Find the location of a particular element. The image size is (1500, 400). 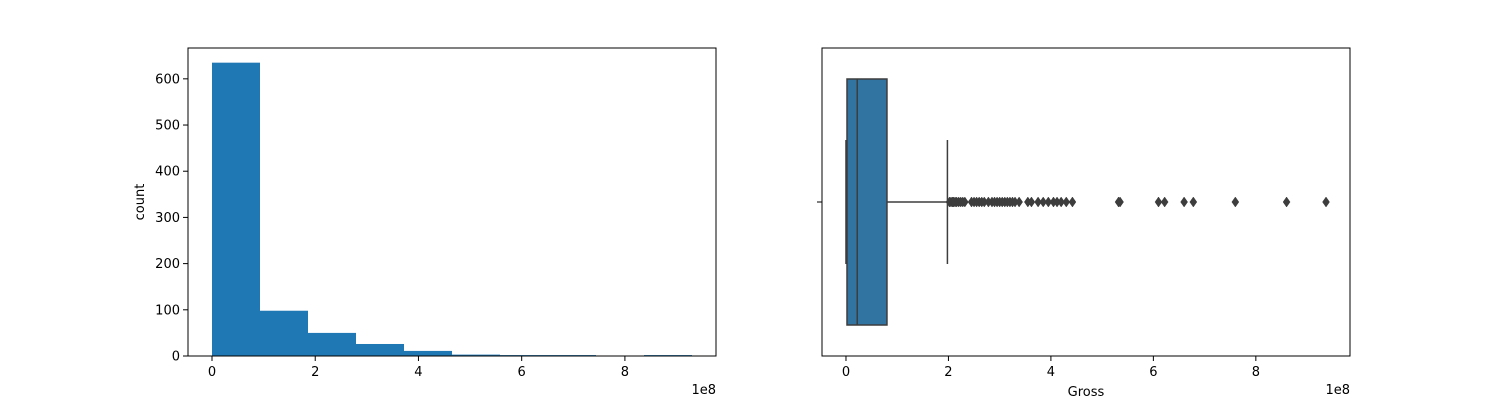

histogram-y-ticks: 0 100 200 300 400 500 600 is located at coordinates (171, 218).